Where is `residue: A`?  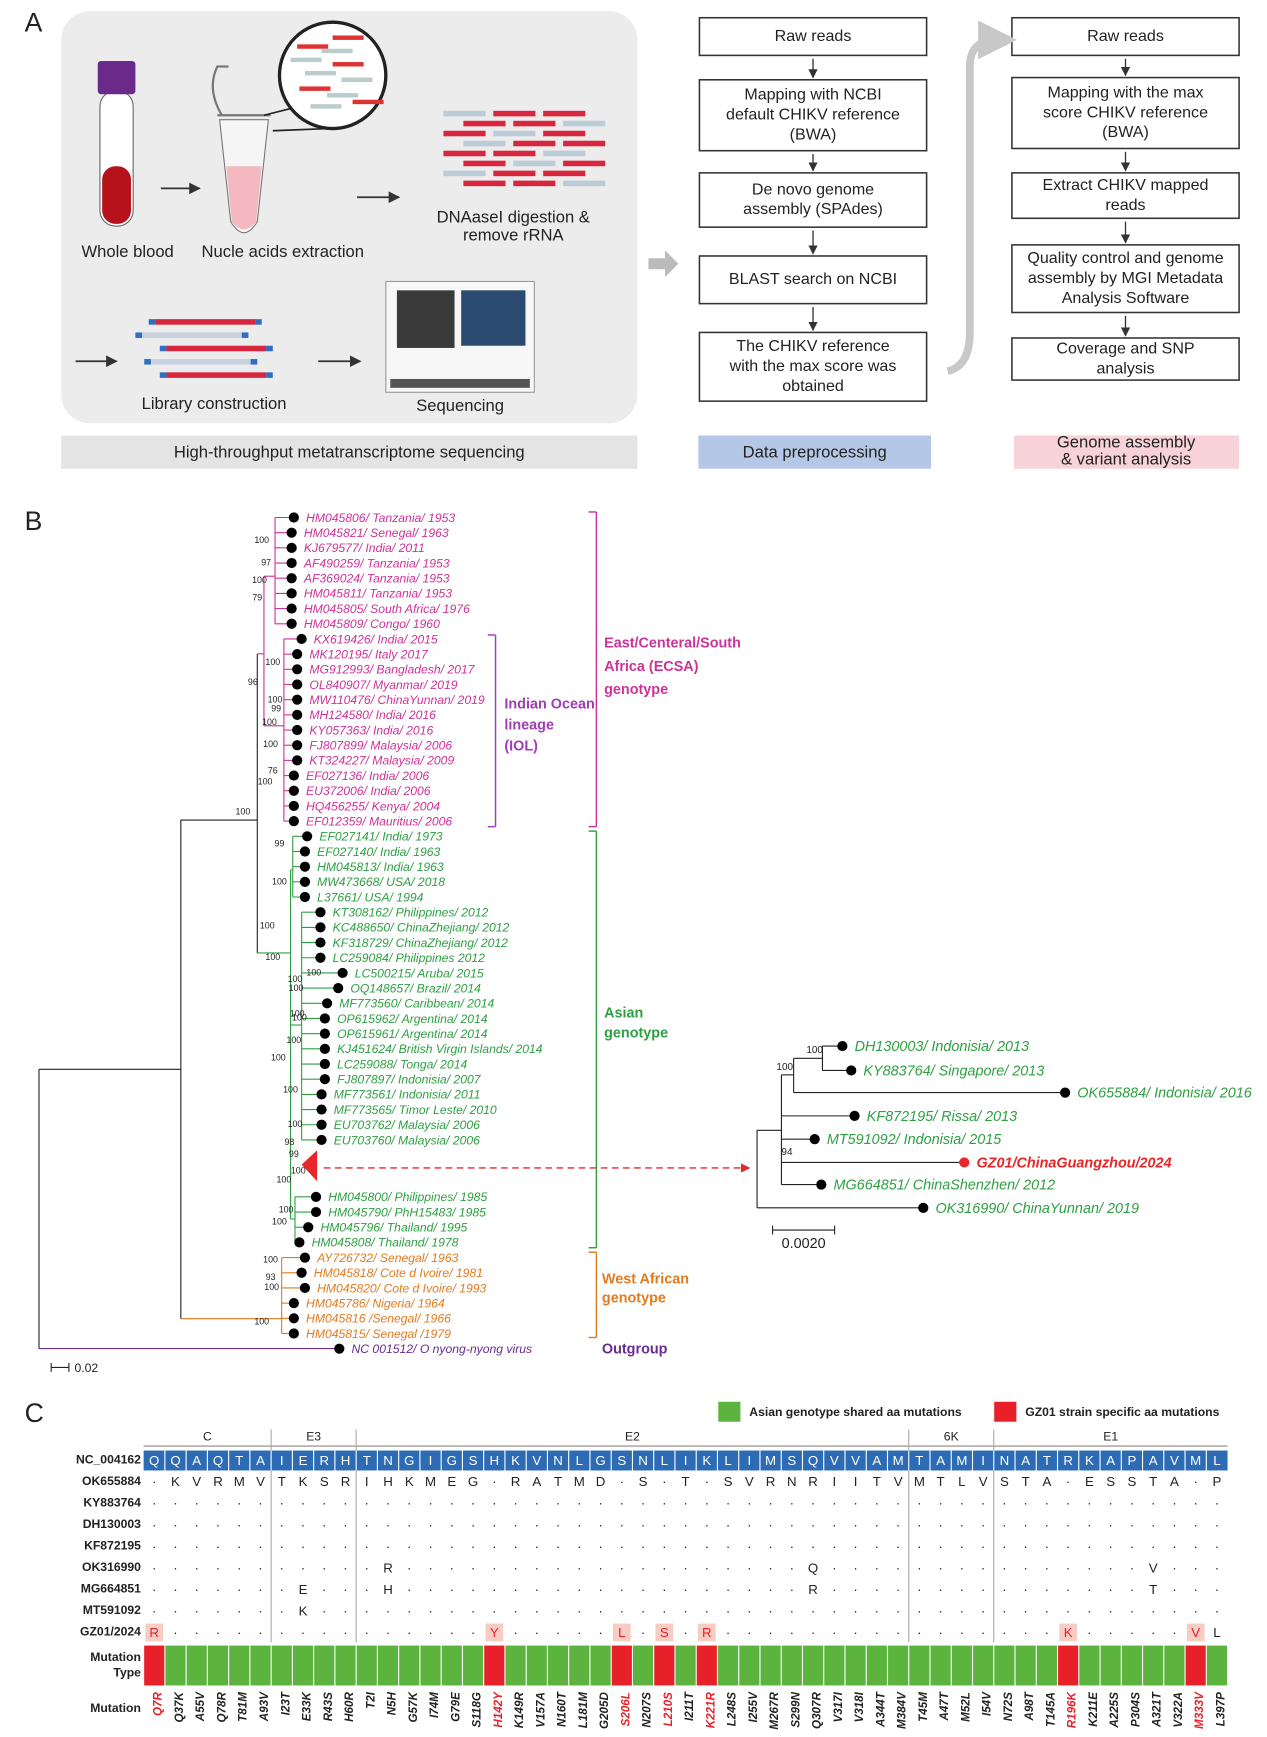 residue: A is located at coordinates (940, 1460).